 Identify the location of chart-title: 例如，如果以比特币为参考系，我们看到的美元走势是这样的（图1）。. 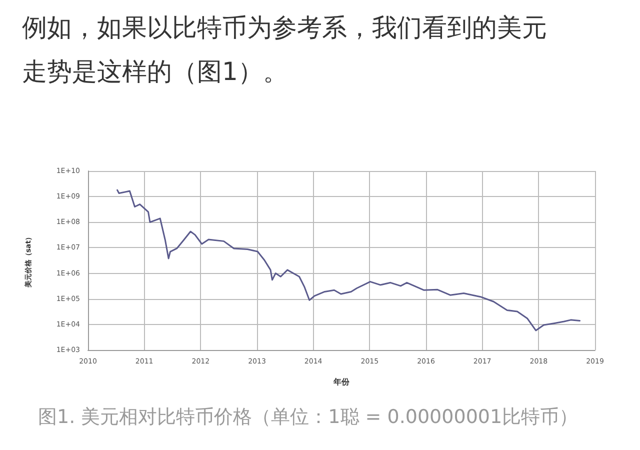
(285, 50).